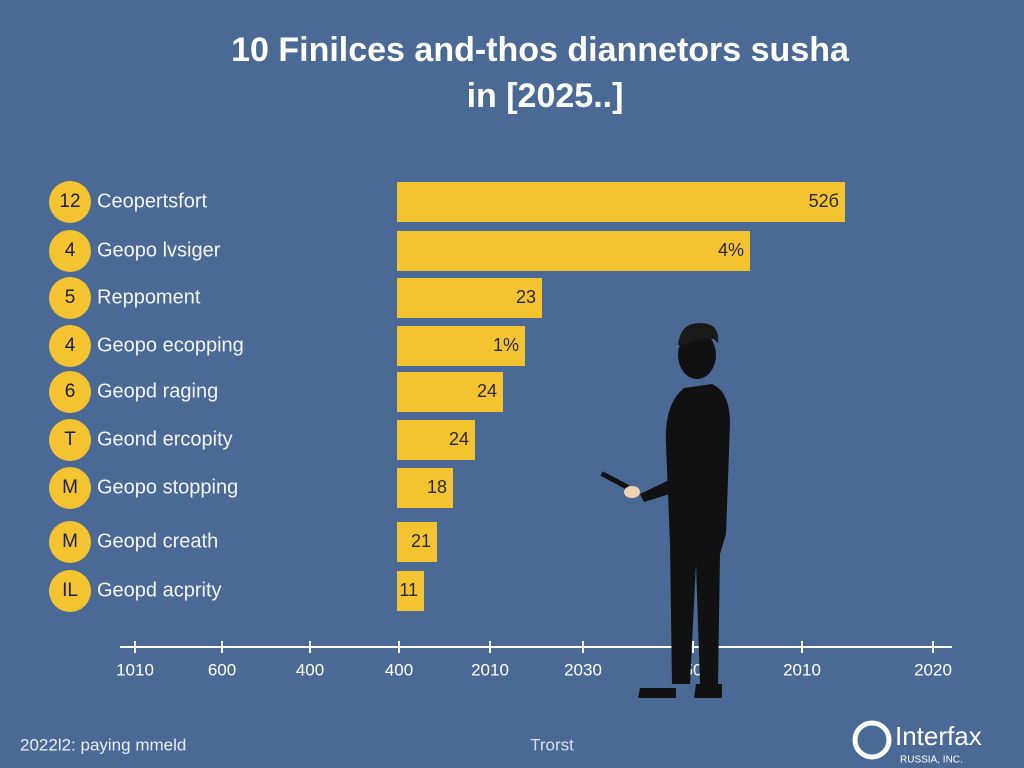  I want to click on row-label: Geopo stopping, so click(167, 487).